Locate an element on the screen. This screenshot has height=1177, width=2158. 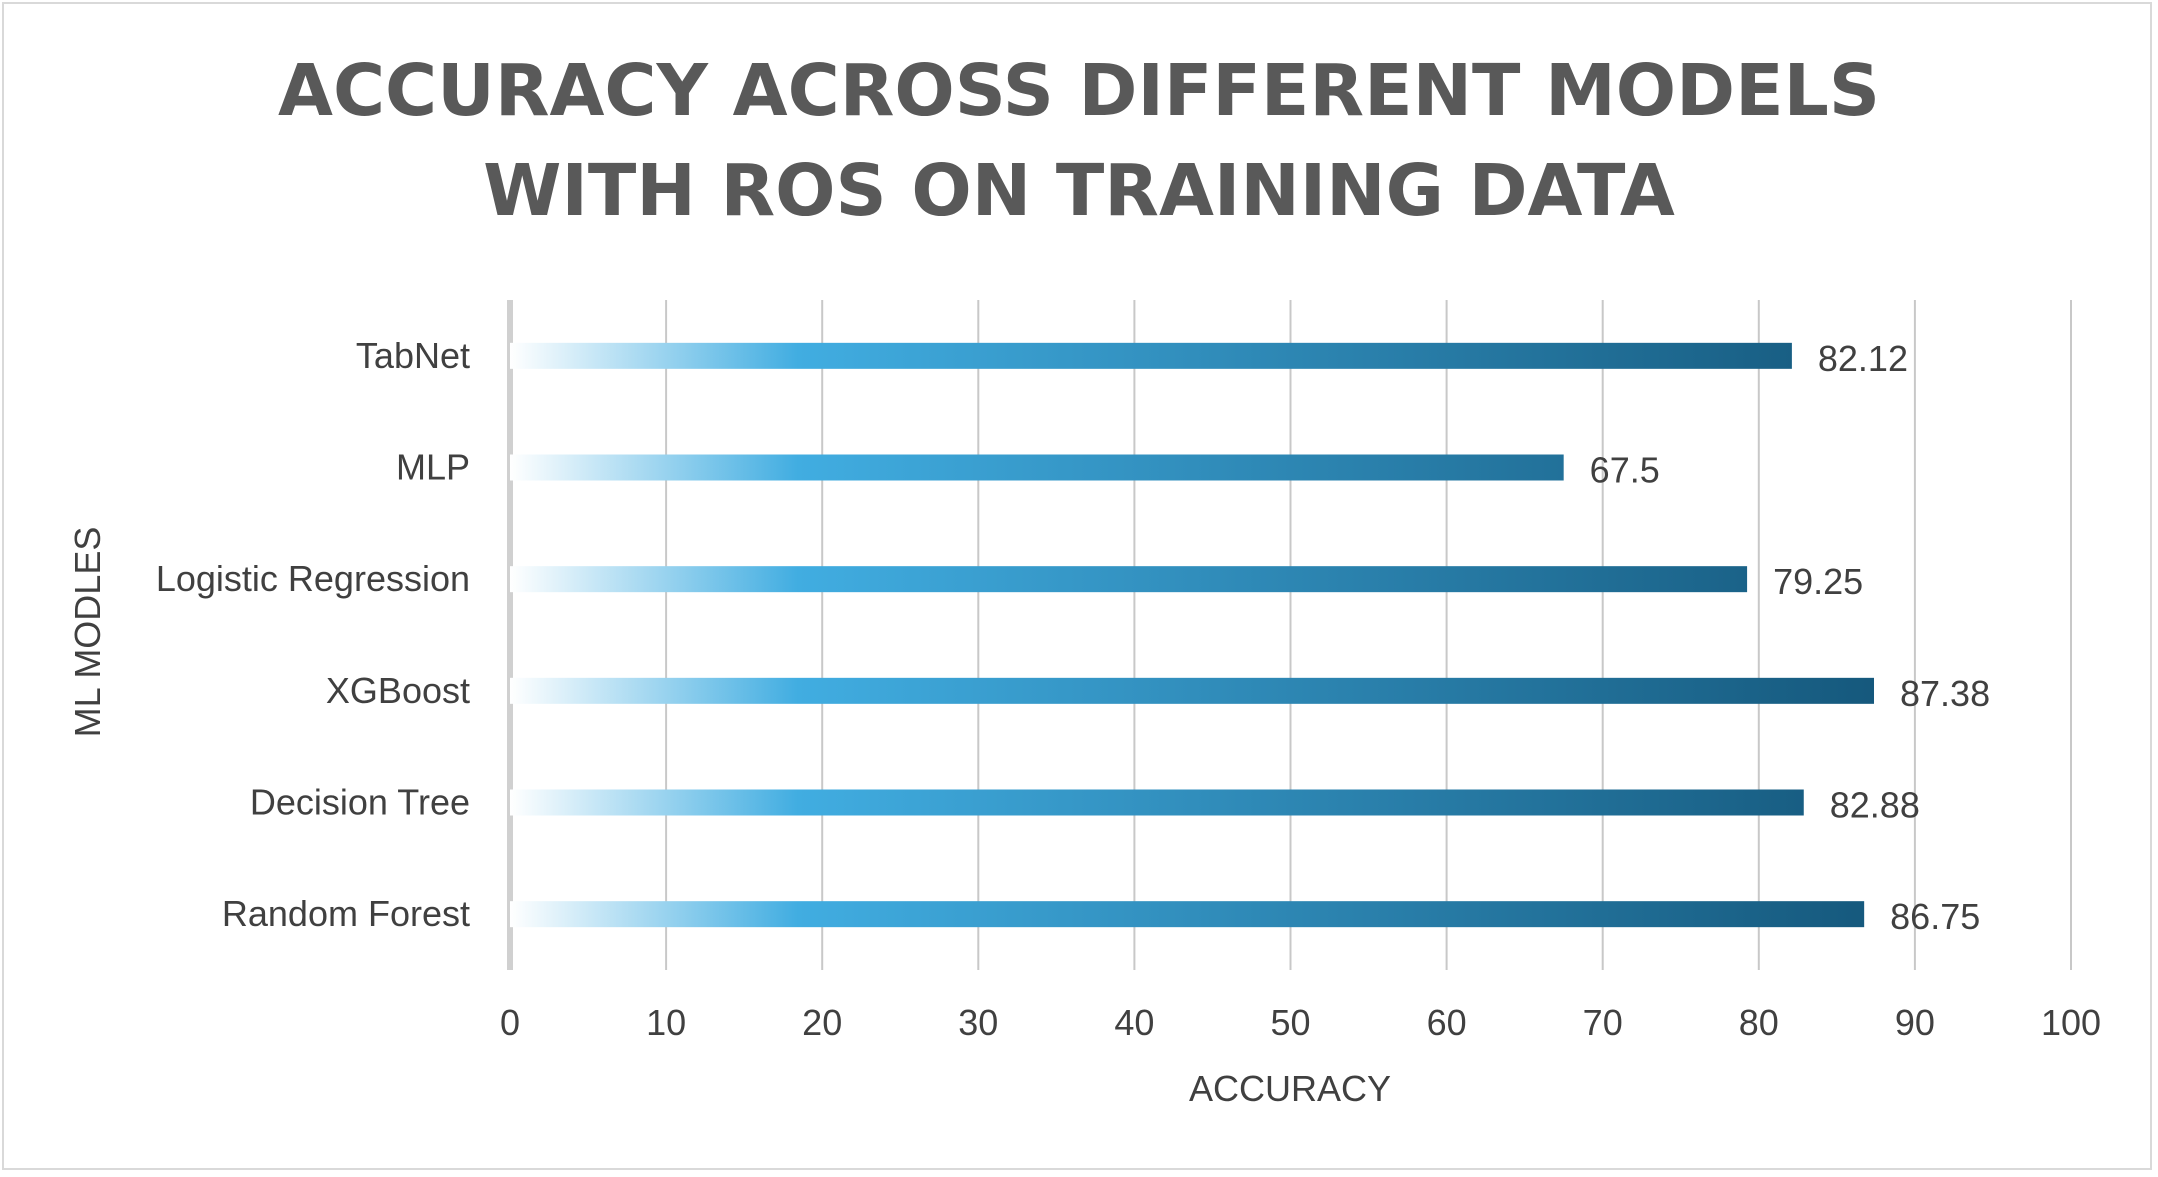
data-label: 67.5 is located at coordinates (1625, 470).